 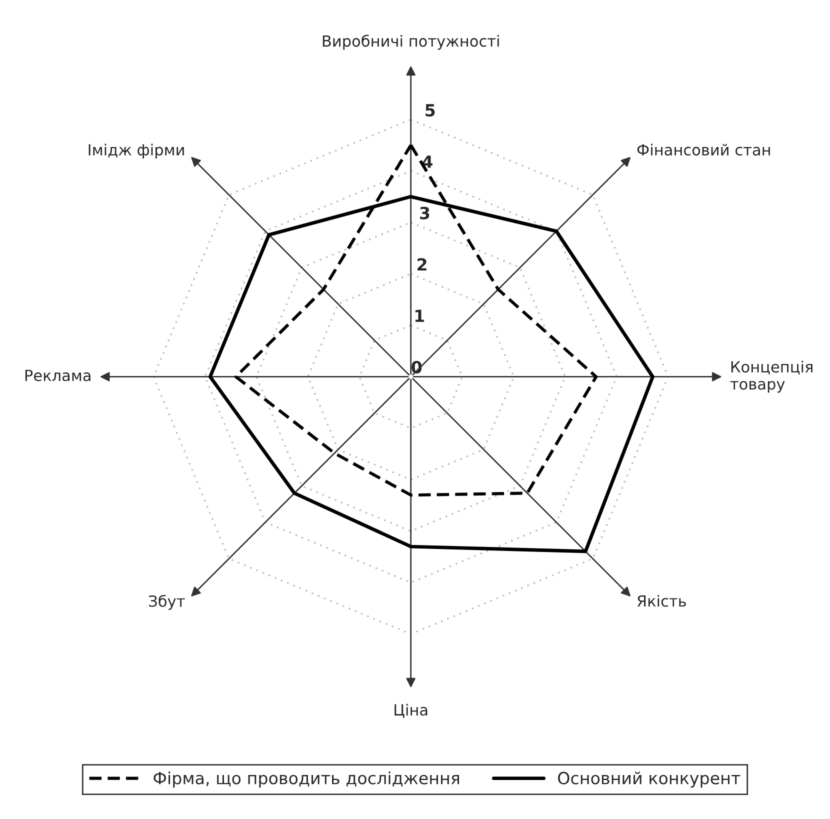 What do you see at coordinates (57, 376) in the screenshot?
I see `spoke-label: Реклама` at bounding box center [57, 376].